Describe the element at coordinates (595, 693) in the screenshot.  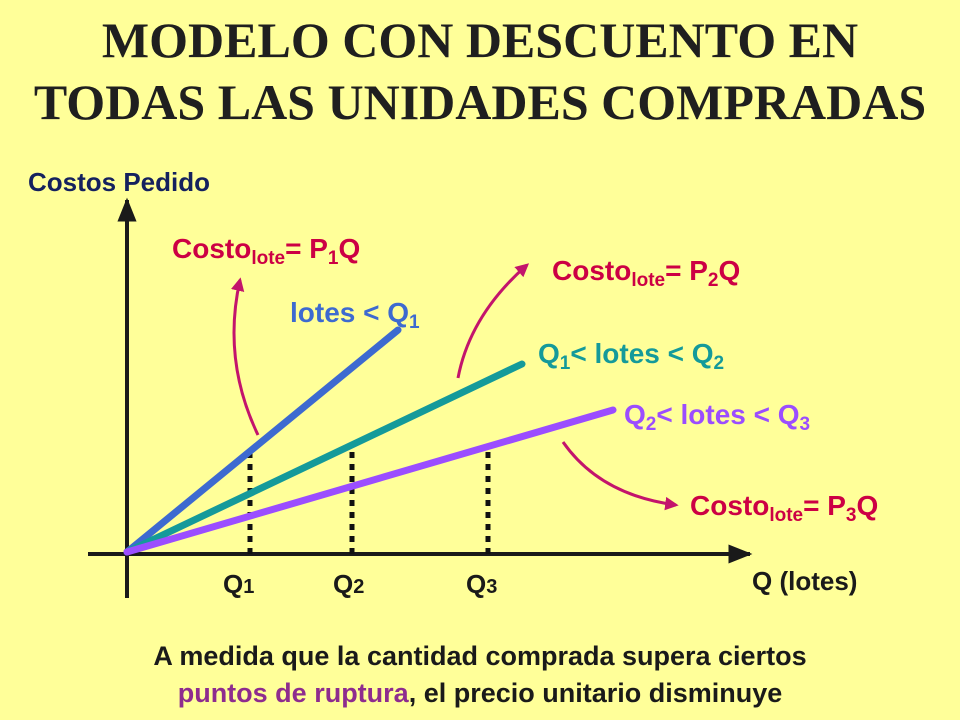
I see `footer-rest: , el precio unitario disminuye` at that location.